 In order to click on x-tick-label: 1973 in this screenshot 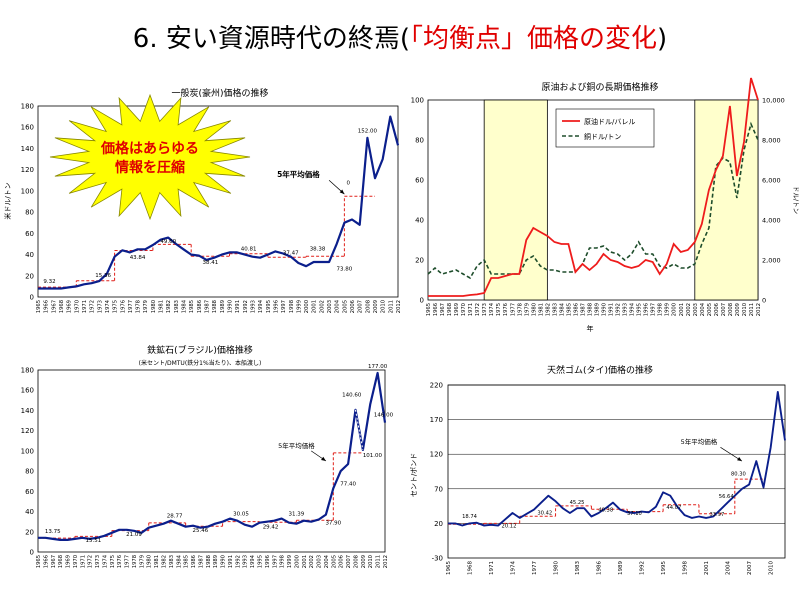, I will do `click(485, 309)`.